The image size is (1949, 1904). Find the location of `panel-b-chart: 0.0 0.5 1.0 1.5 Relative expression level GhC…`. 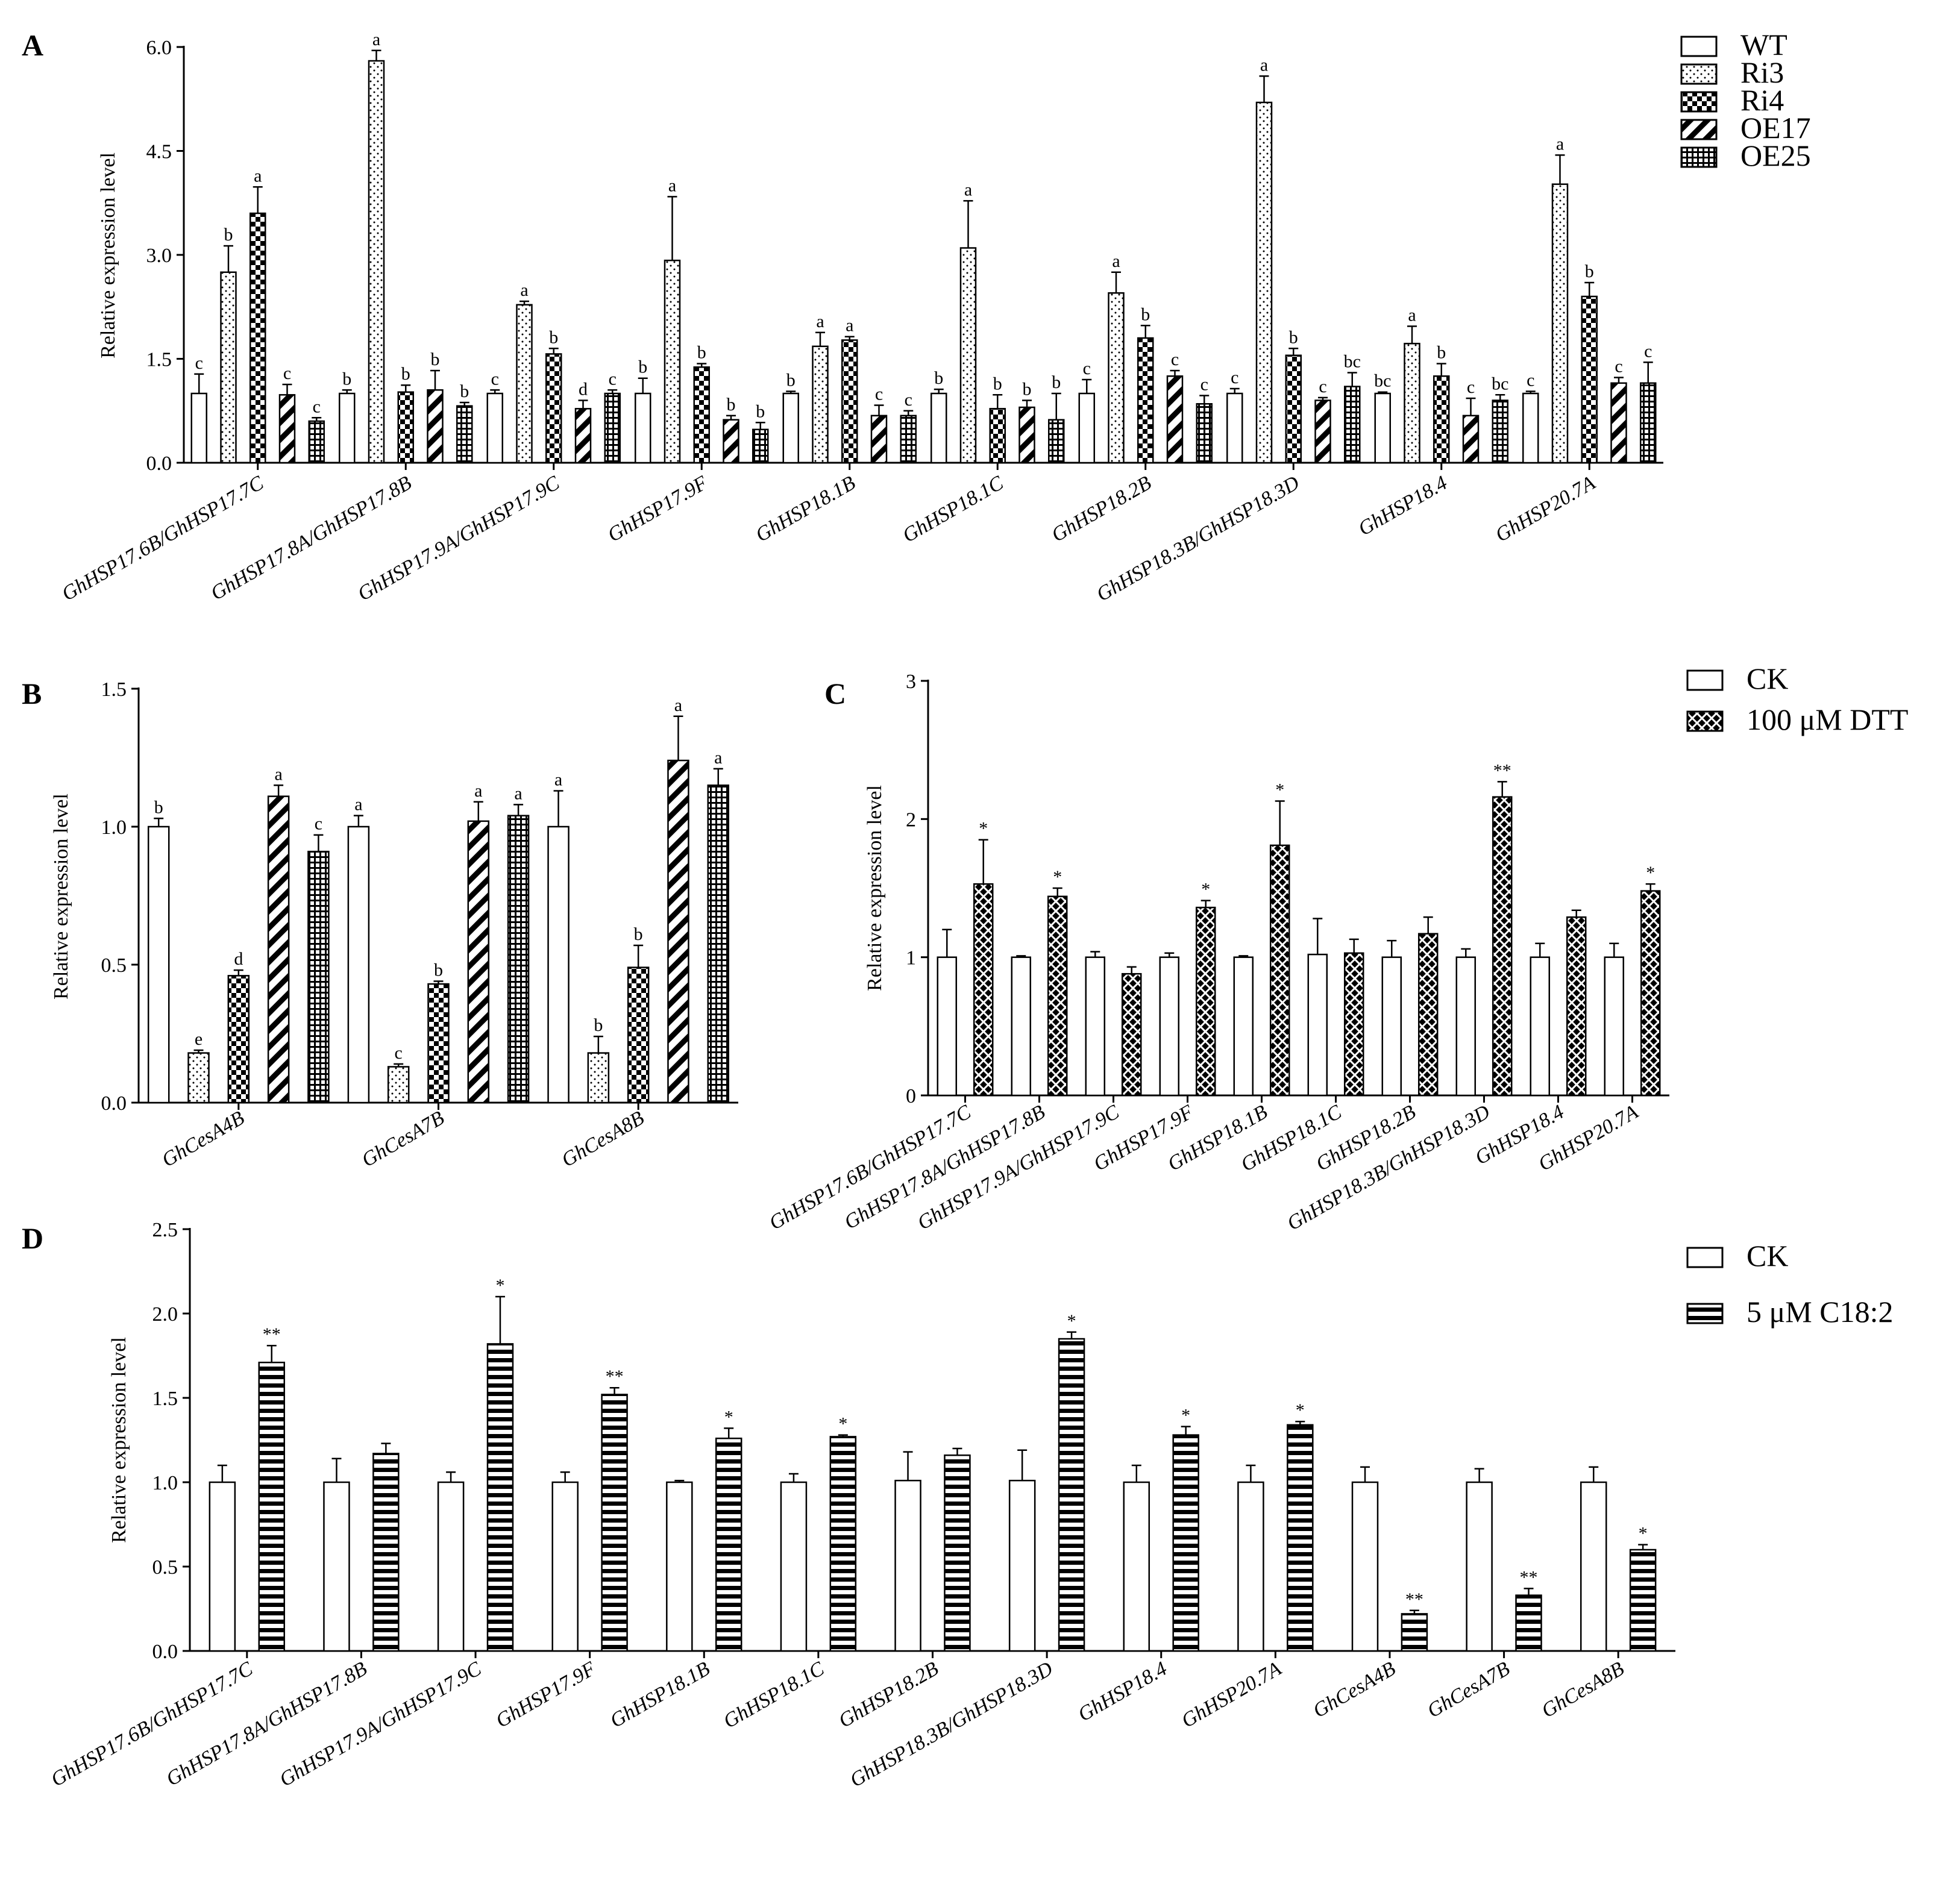

panel-b-chart: 0.0 0.5 1.0 1.5 Relative expression level GhC… is located at coordinates (394, 924).